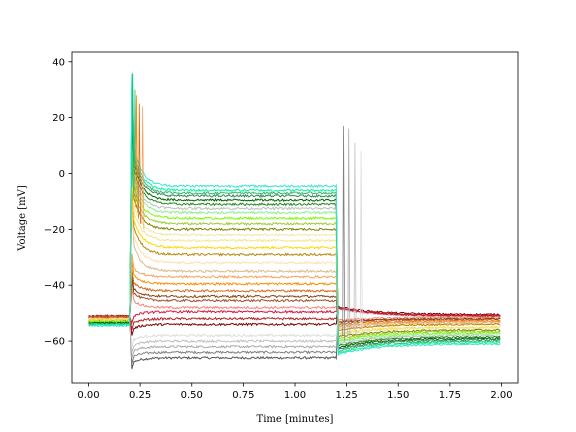  What do you see at coordinates (54, 230) in the screenshot?
I see `y-tick-label: −20` at bounding box center [54, 230].